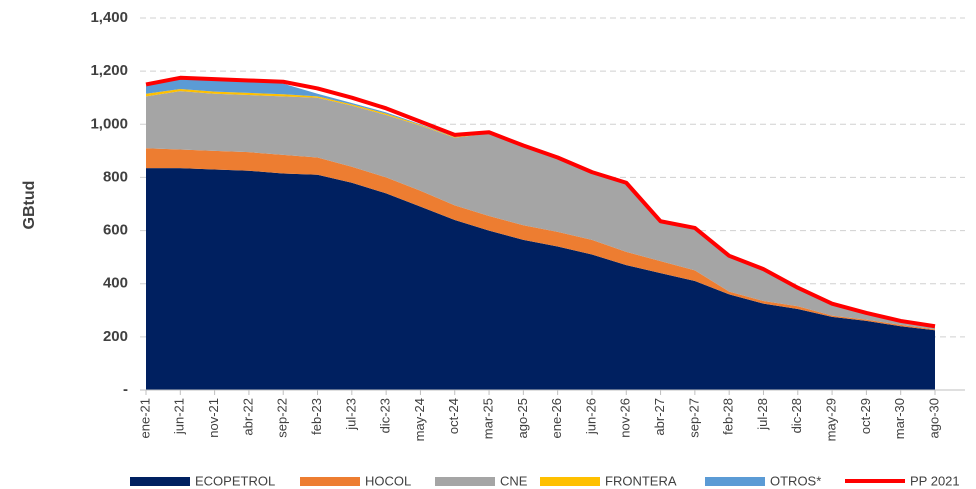 This screenshot has width=976, height=489. I want to click on x-tick-label: ene-21, so click(144, 418).